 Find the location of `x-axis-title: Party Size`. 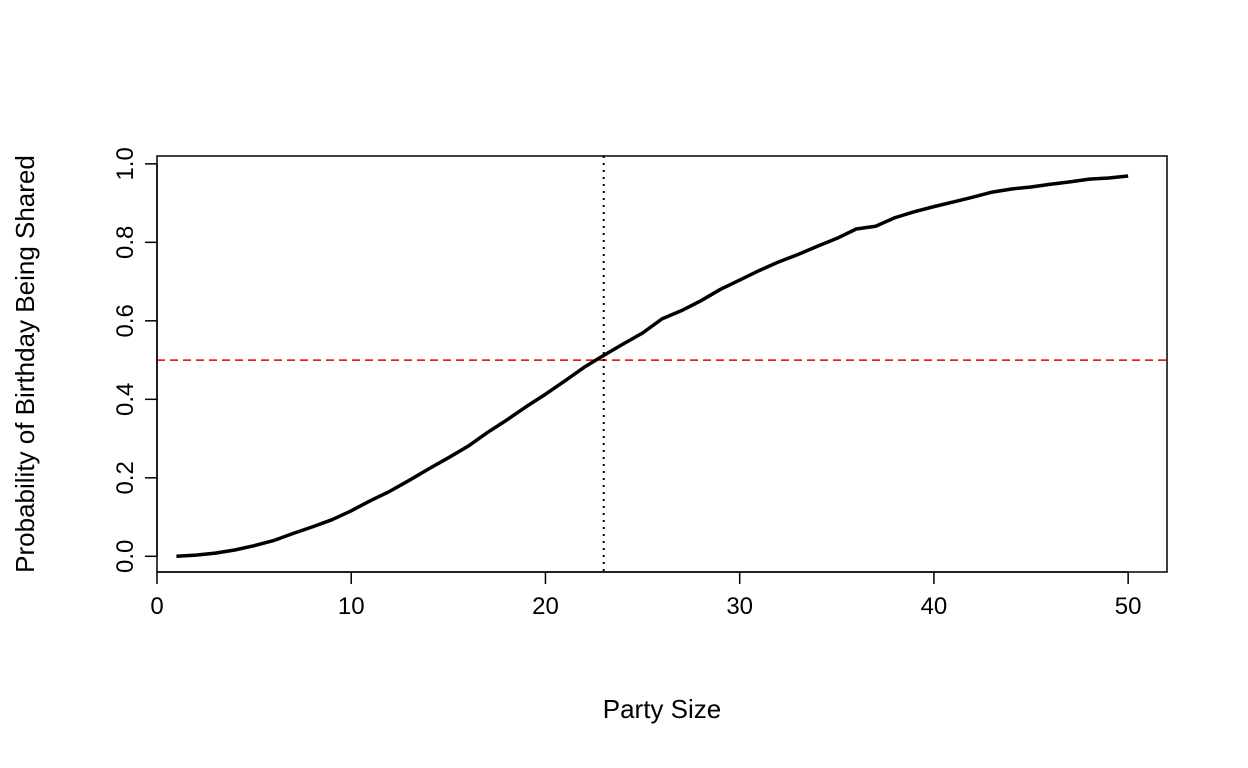

x-axis-title: Party Size is located at coordinates (662, 709).